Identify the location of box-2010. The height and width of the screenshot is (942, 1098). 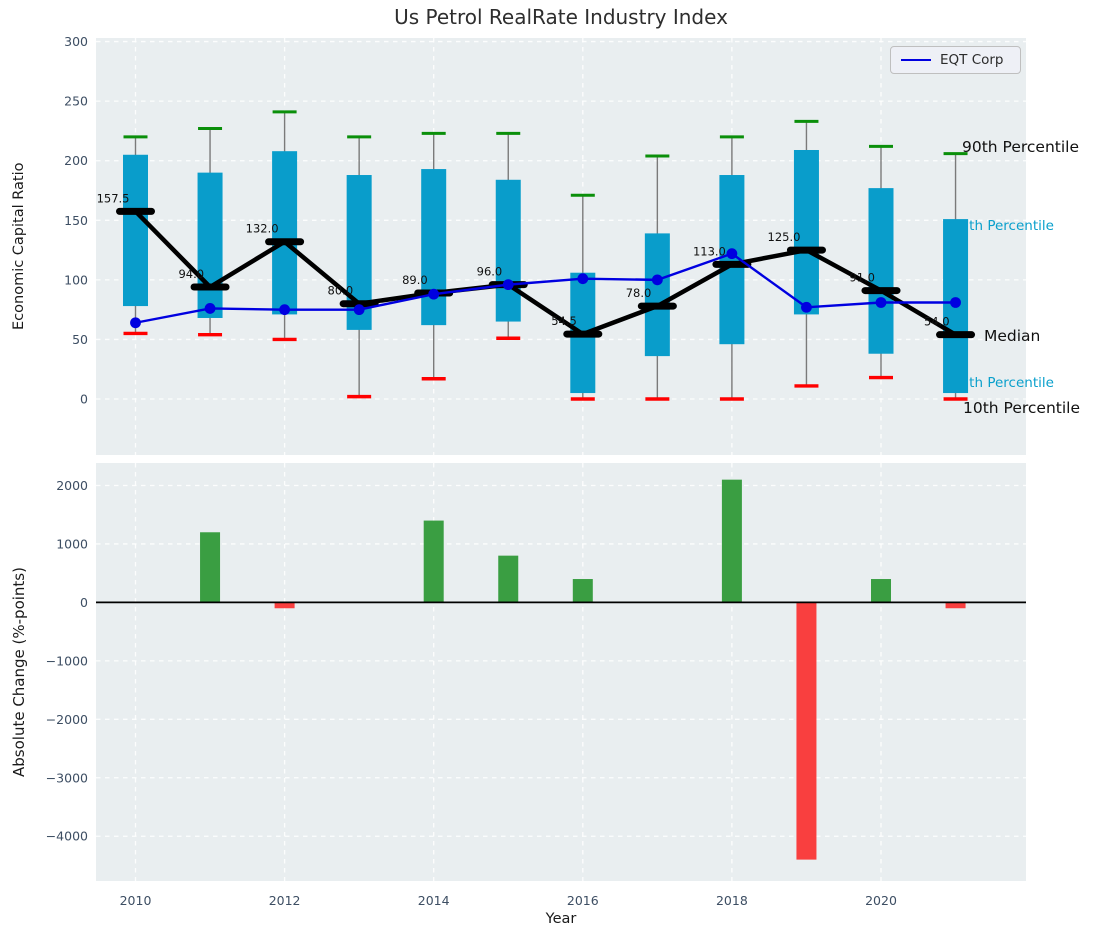
(135, 230).